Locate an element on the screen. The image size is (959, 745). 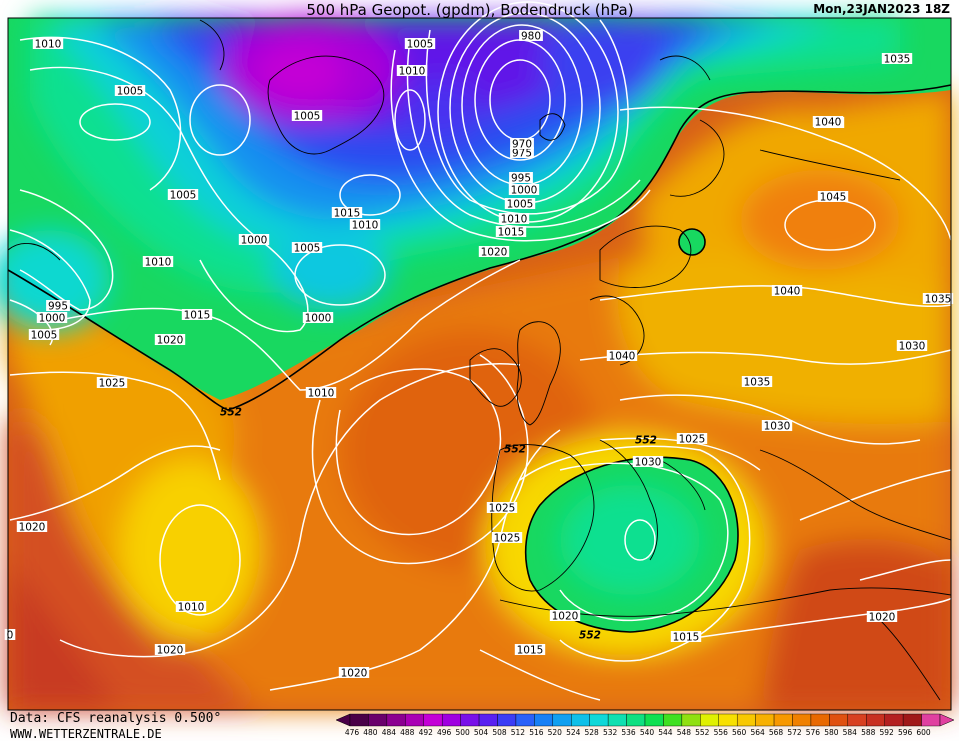
legend-arrow-right is located at coordinates (947, 720).